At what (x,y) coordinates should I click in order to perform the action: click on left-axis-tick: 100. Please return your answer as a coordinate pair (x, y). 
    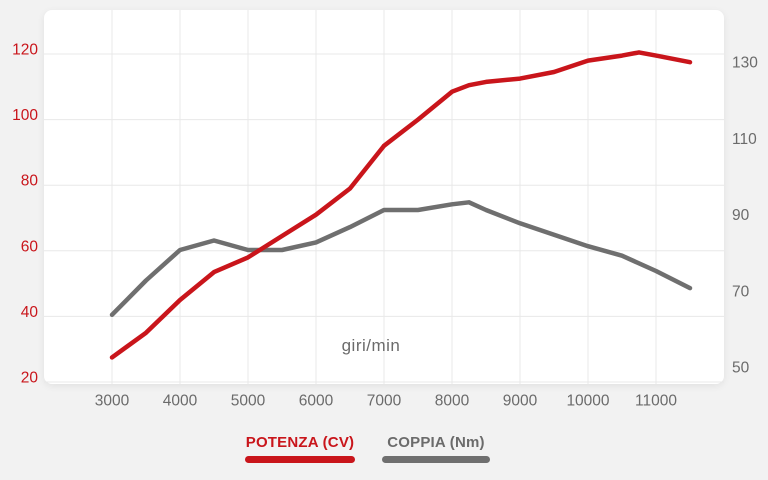
    Looking at the image, I should click on (25, 115).